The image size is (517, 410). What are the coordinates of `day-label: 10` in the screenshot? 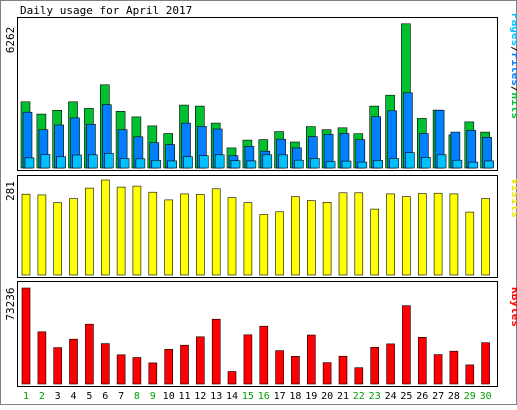 It's located at (169, 396).